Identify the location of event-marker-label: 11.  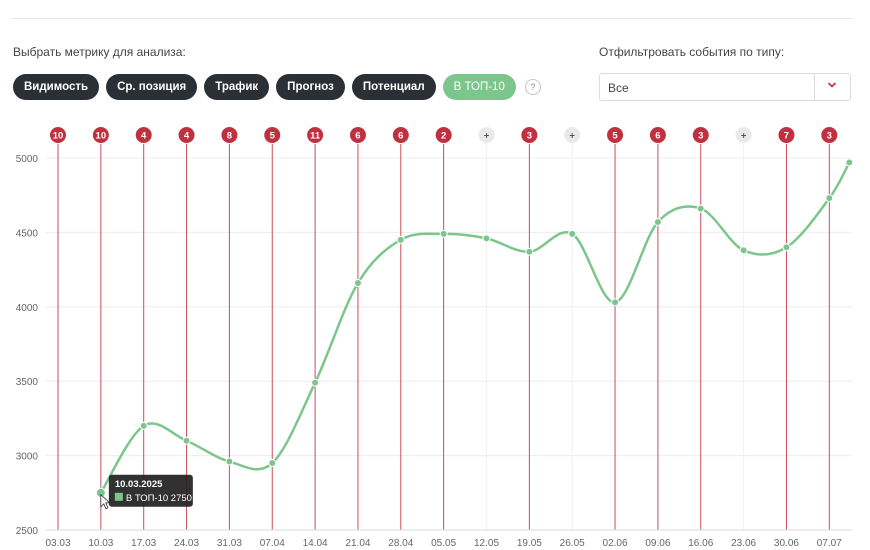
(315, 136).